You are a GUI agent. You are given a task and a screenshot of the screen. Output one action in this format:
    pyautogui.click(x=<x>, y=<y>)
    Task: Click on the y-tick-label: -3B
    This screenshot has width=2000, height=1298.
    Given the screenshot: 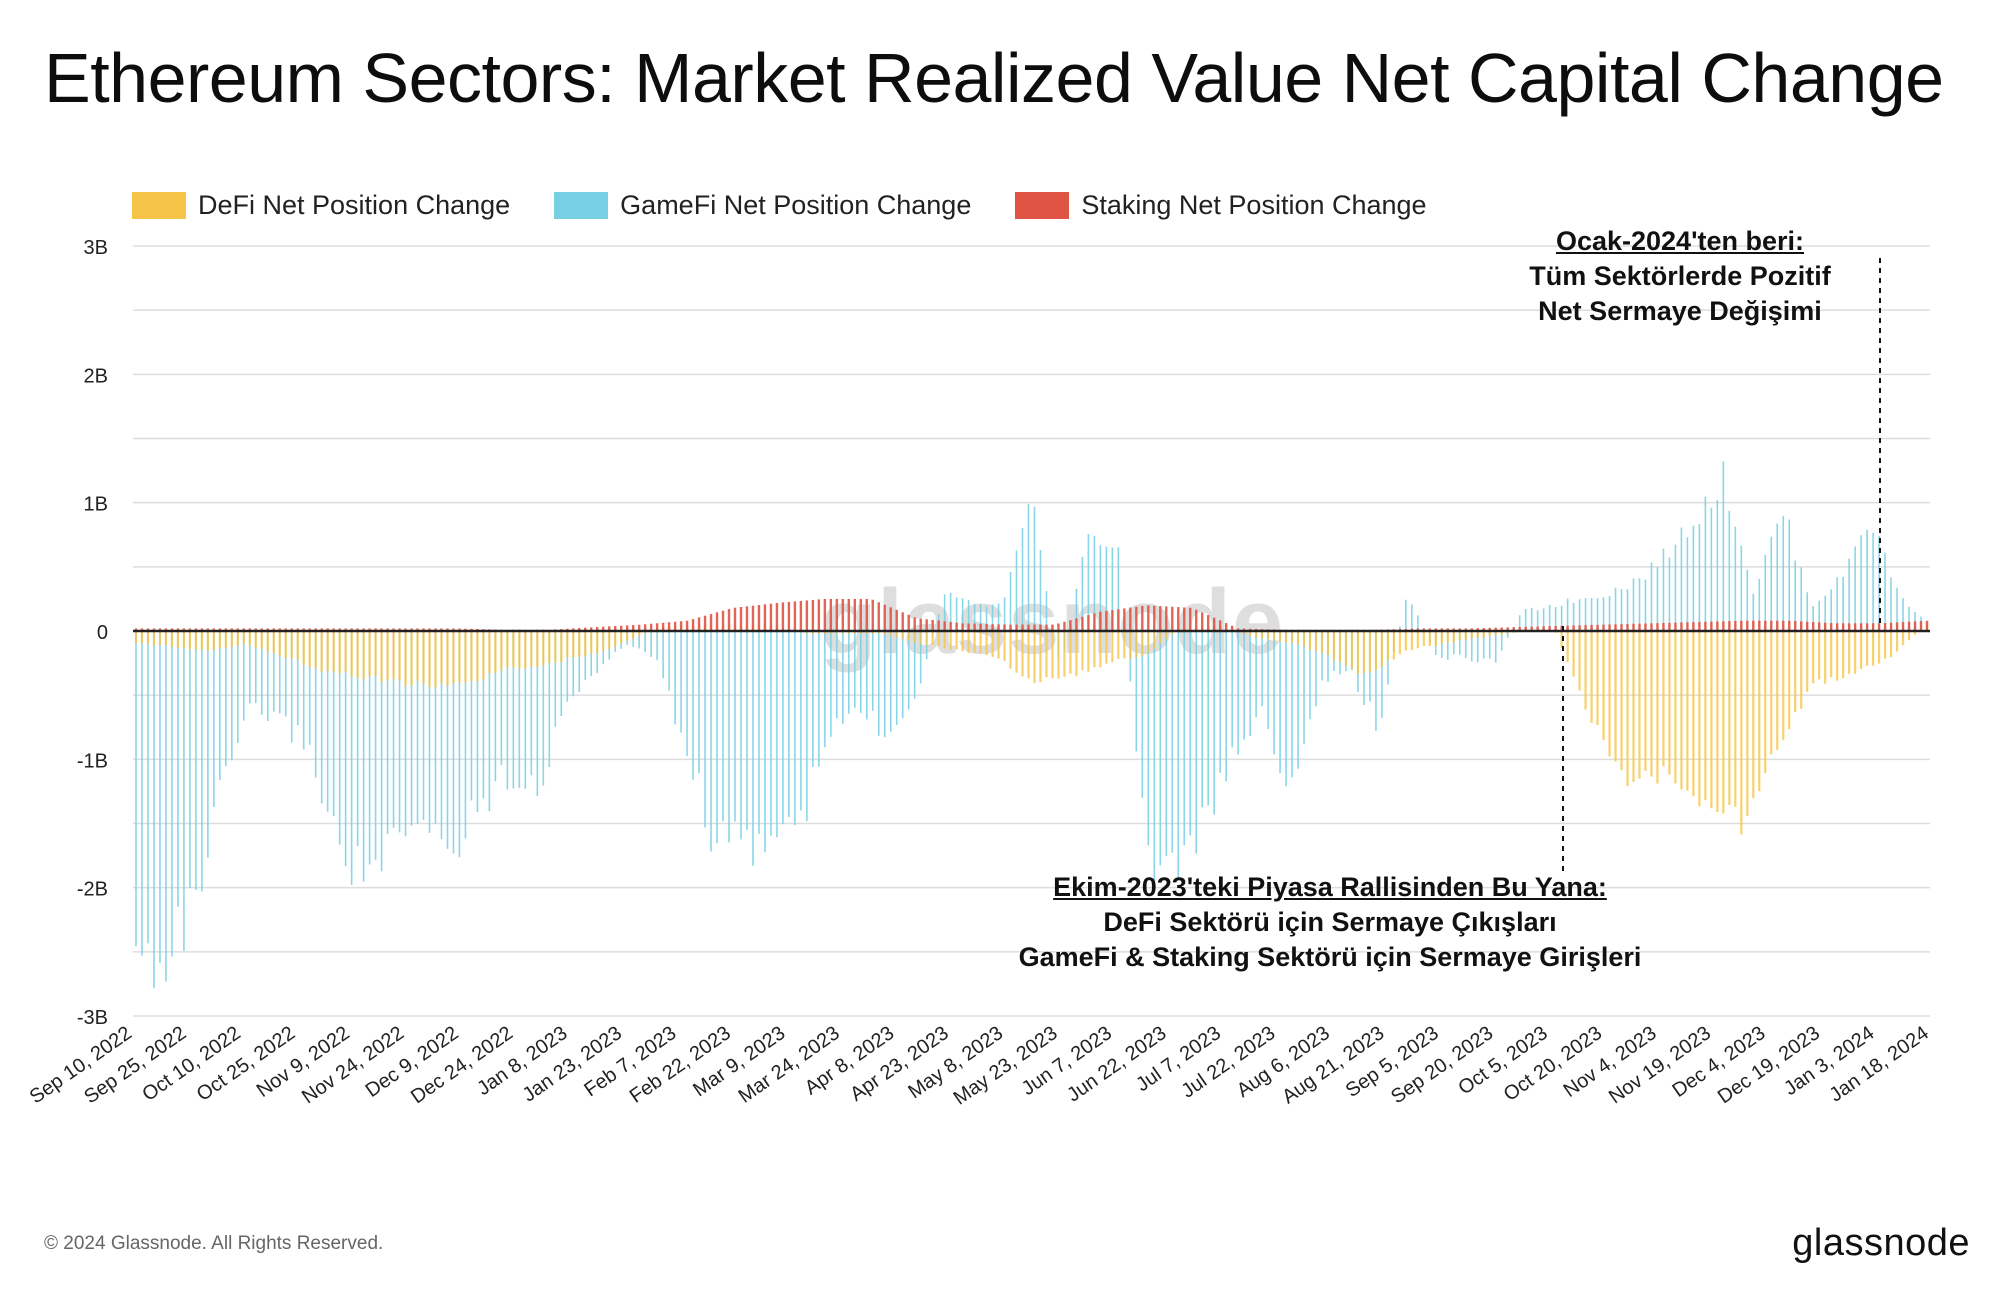 What is the action you would take?
    pyautogui.click(x=92, y=1018)
    